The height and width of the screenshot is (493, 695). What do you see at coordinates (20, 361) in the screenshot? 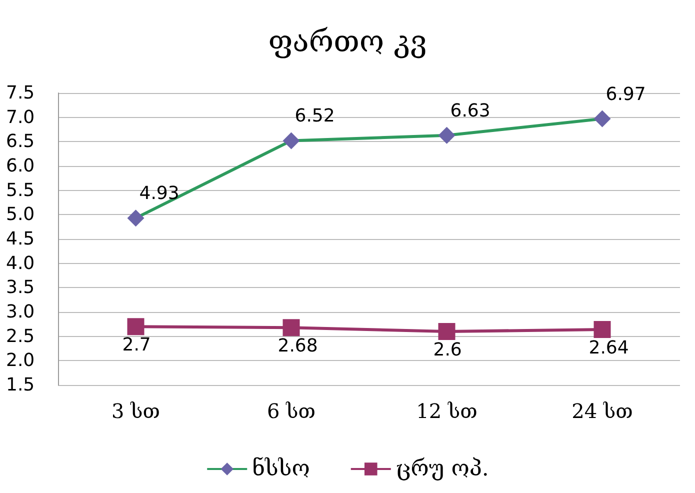
I see `y-tick-label: 2.0` at bounding box center [20, 361].